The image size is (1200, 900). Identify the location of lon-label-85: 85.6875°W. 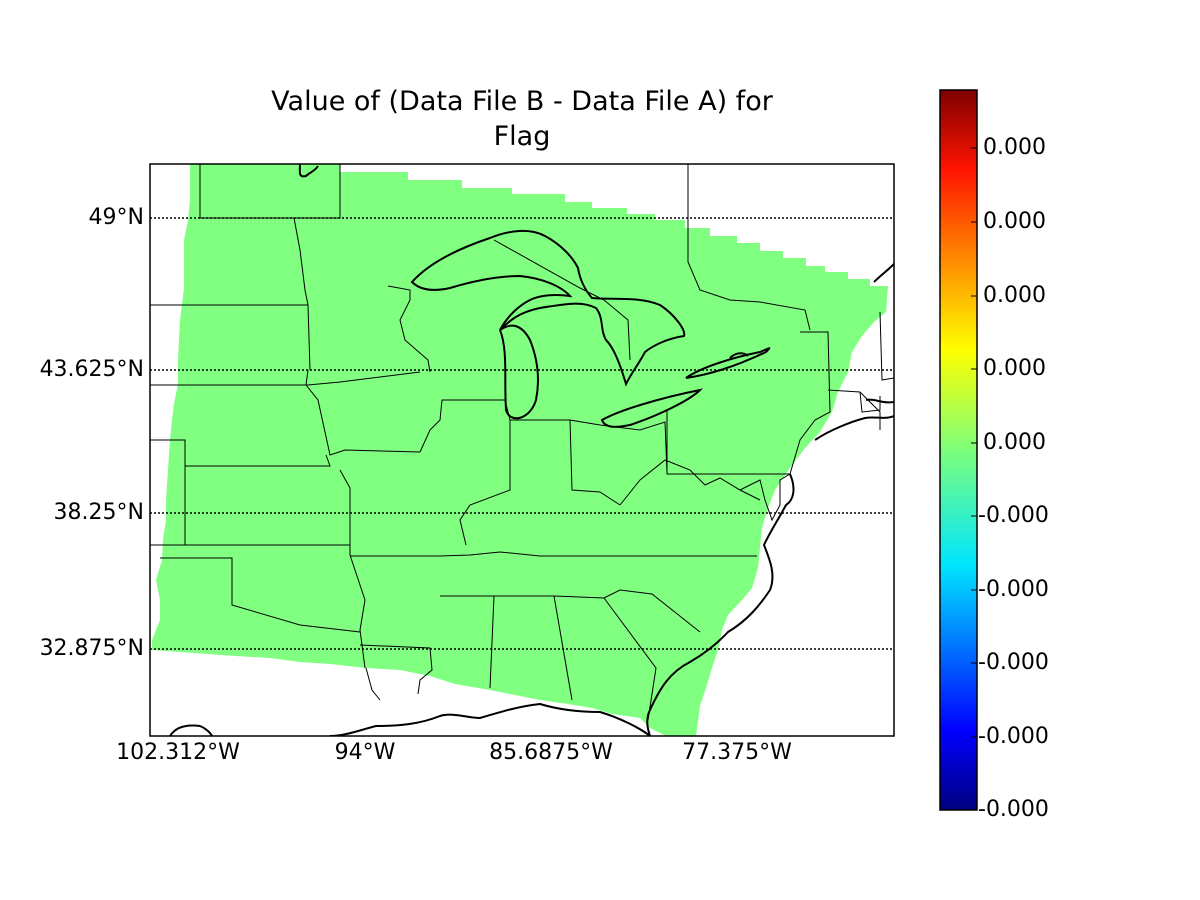
(551, 752).